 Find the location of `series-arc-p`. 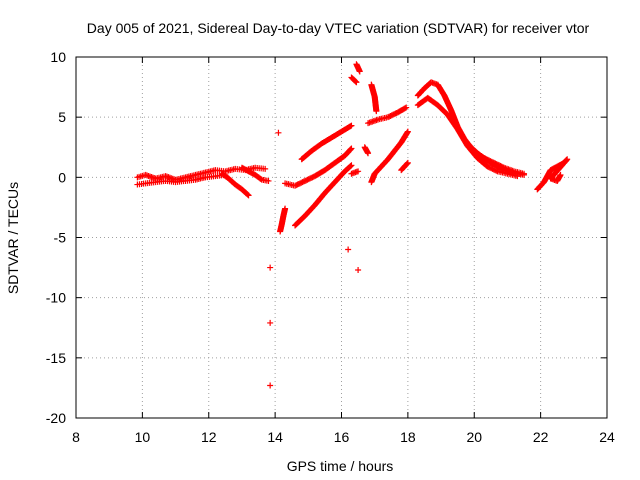

series-arc-p is located at coordinates (366, 150).